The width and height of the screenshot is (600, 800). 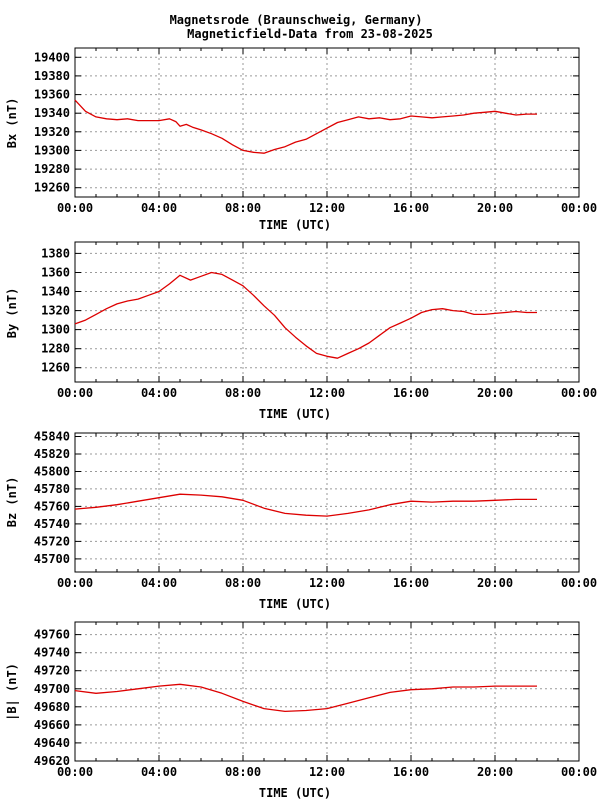 What do you see at coordinates (52, 437) in the screenshot?
I see `y-tick-label: 45840` at bounding box center [52, 437].